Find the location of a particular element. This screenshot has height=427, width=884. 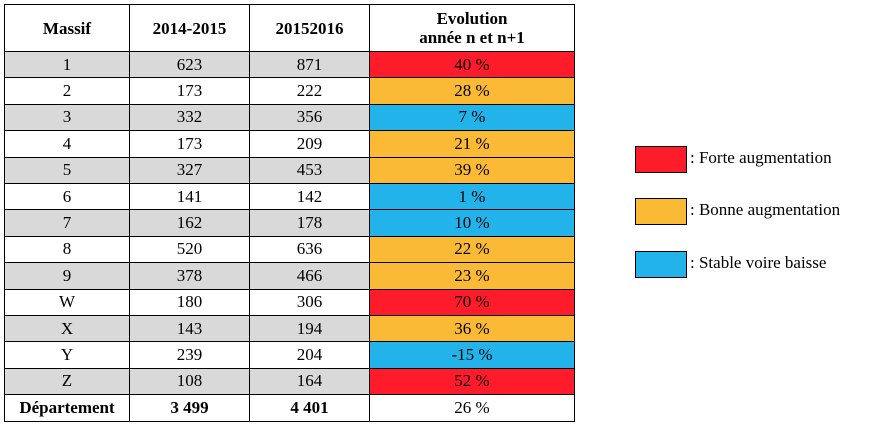

legend-label: : Stable voire baisse is located at coordinates (758, 262).